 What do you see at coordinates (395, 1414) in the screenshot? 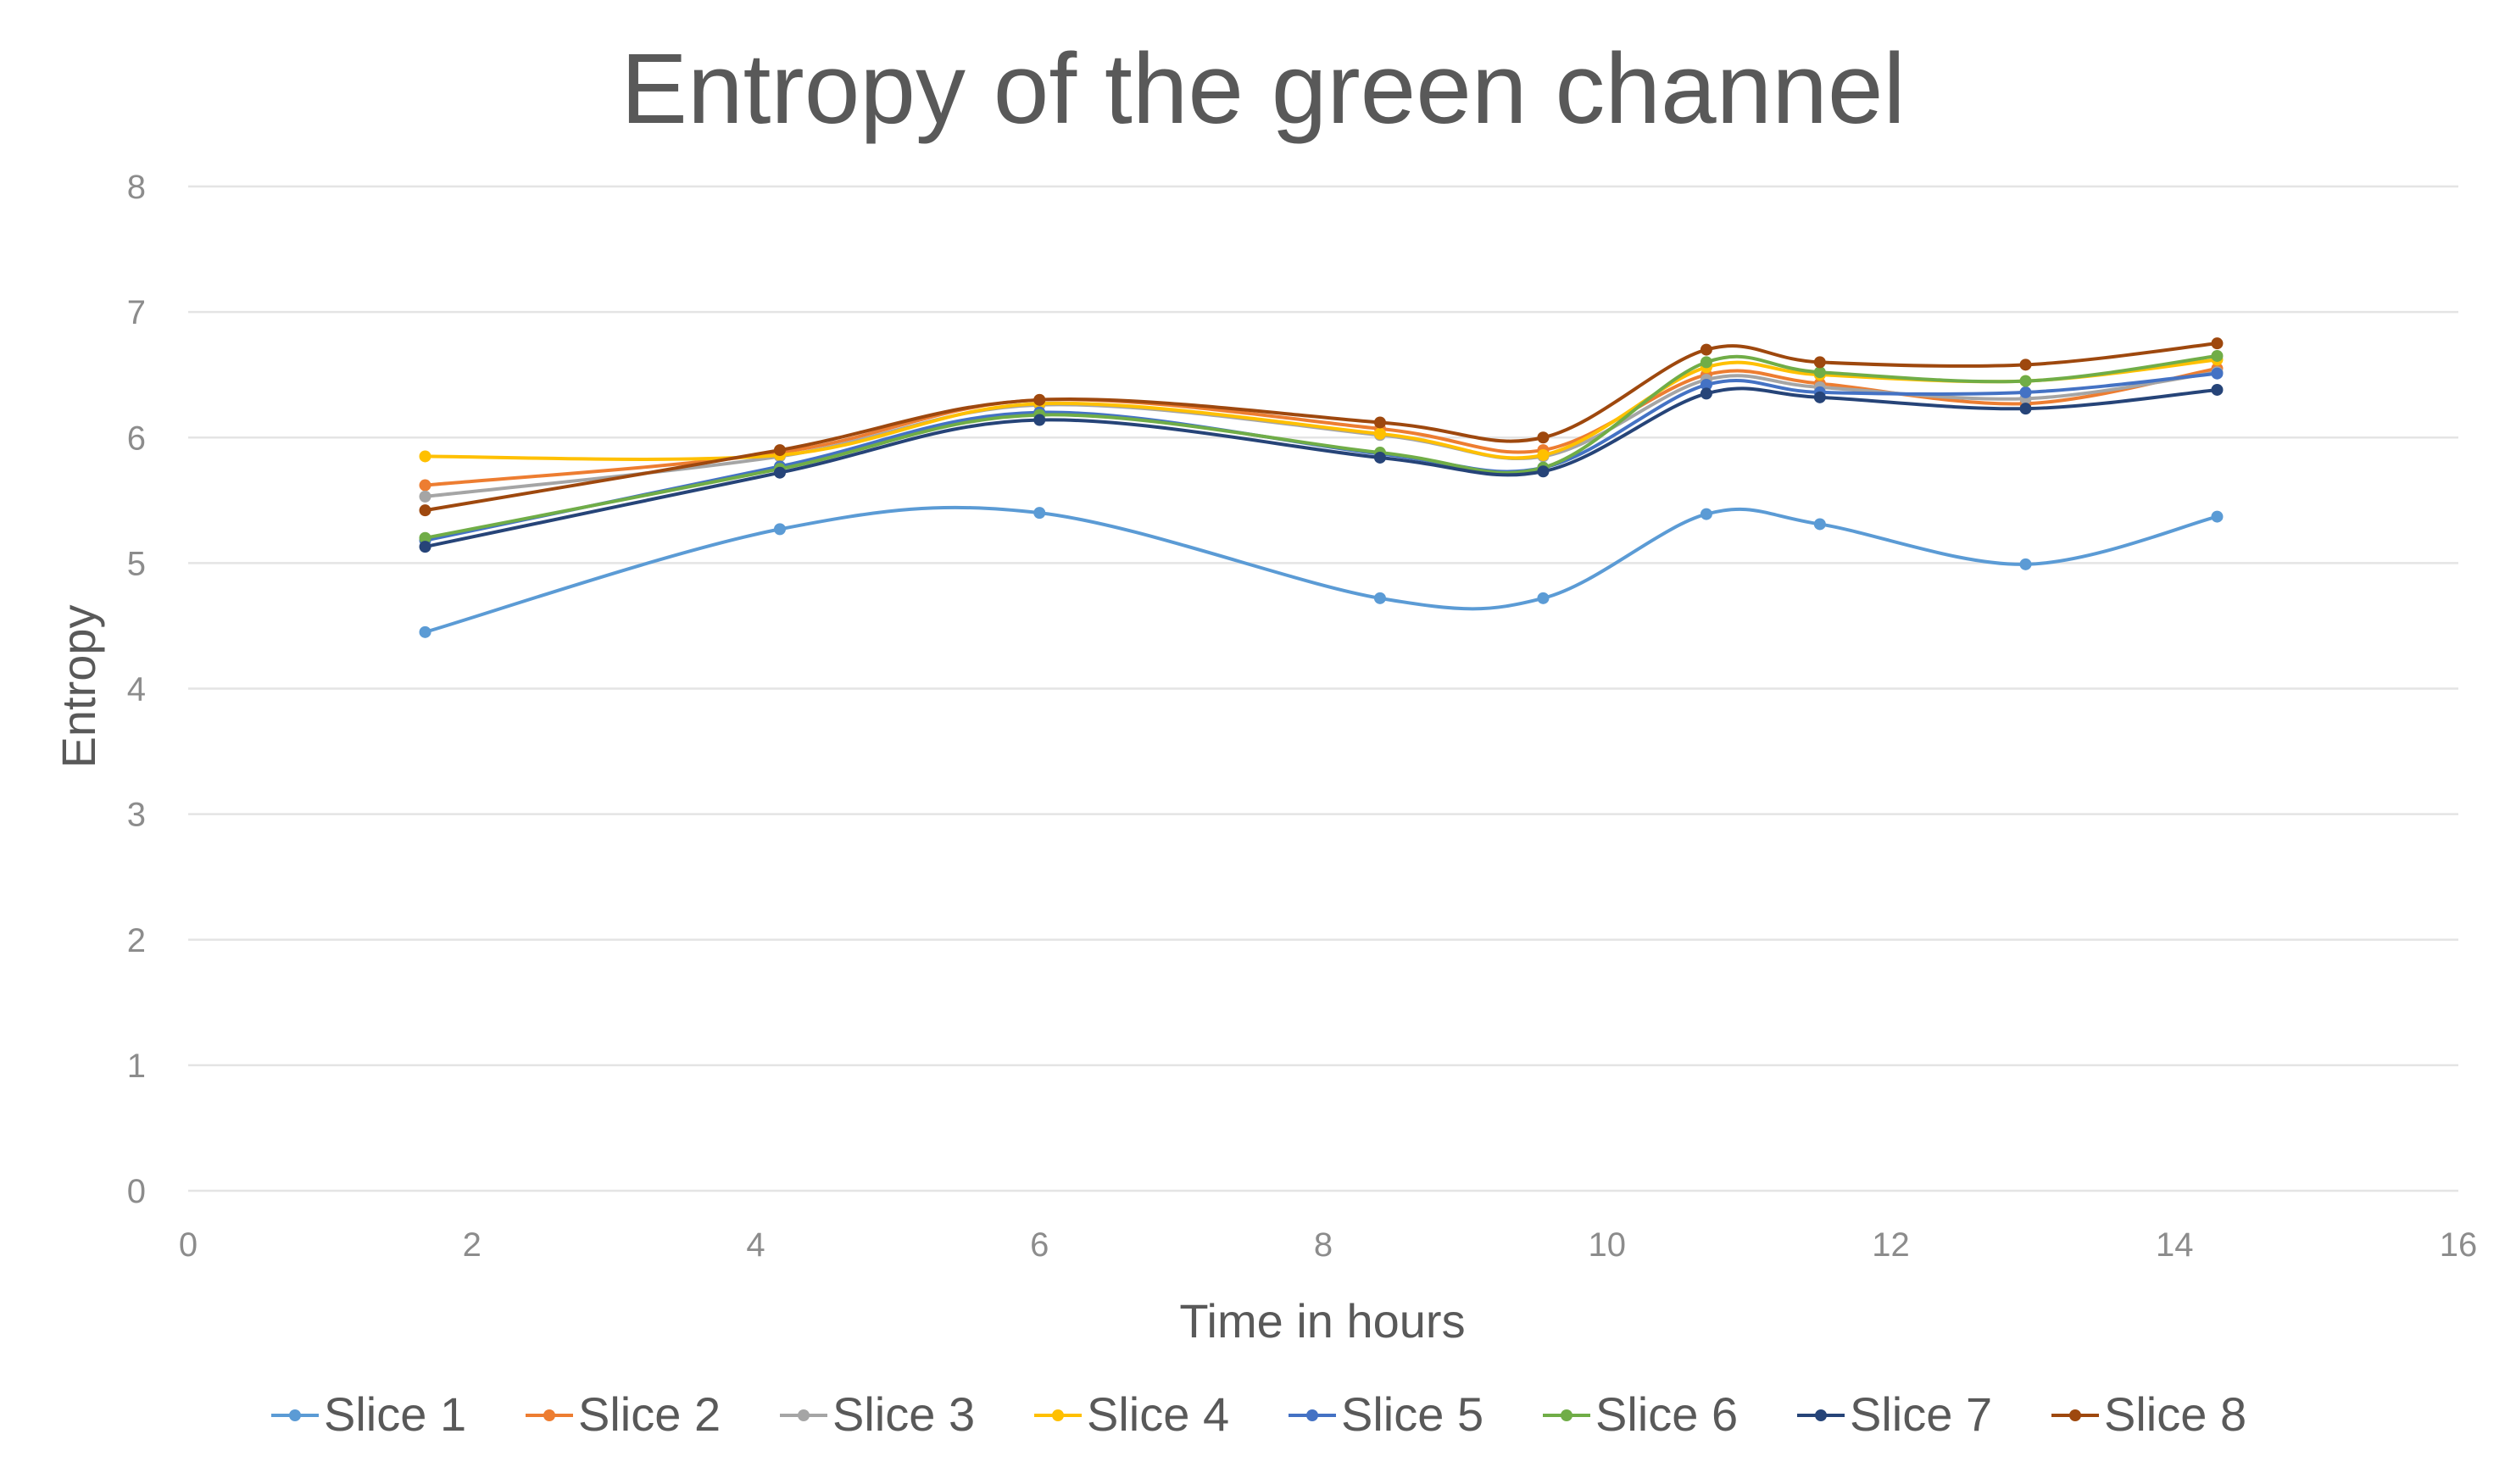
I see `legend-label: Slice 1` at bounding box center [395, 1414].